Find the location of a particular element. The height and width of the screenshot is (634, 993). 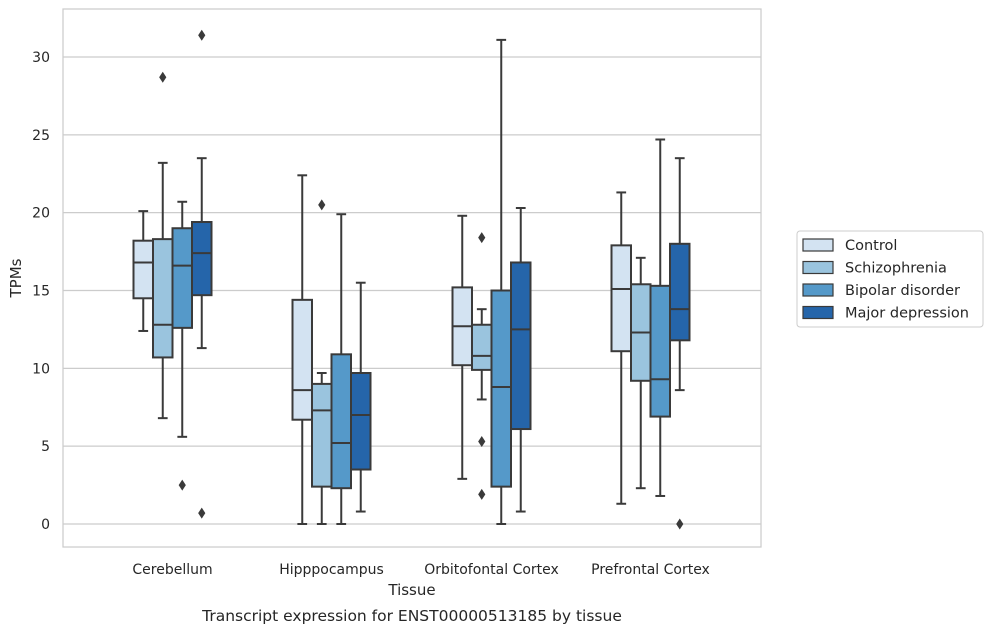

x-tick-label: Cerebellum is located at coordinates (172, 570).